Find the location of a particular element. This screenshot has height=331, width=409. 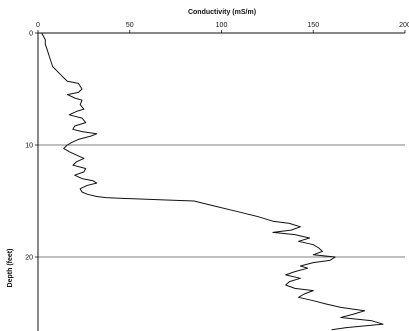

y-axis-title: Depth (feet) is located at coordinates (10, 268).